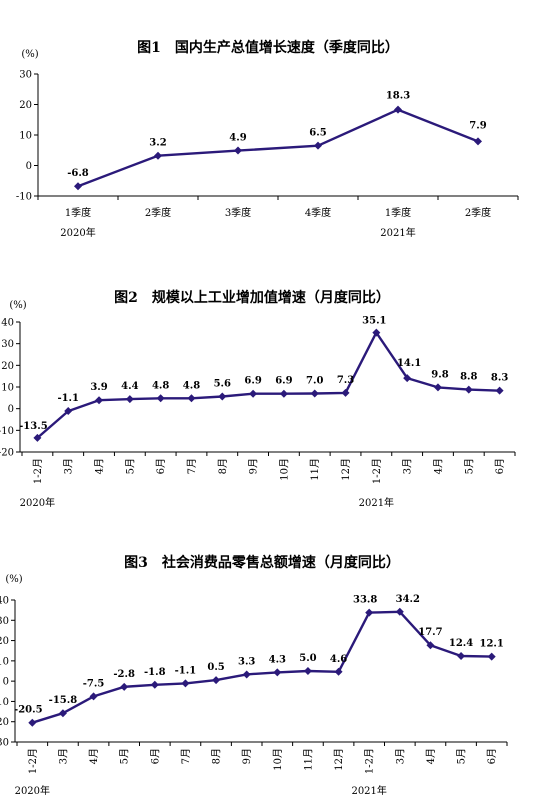 This screenshot has height=807, width=536. I want to click on chart2-data-label: -1.1, so click(68, 398).